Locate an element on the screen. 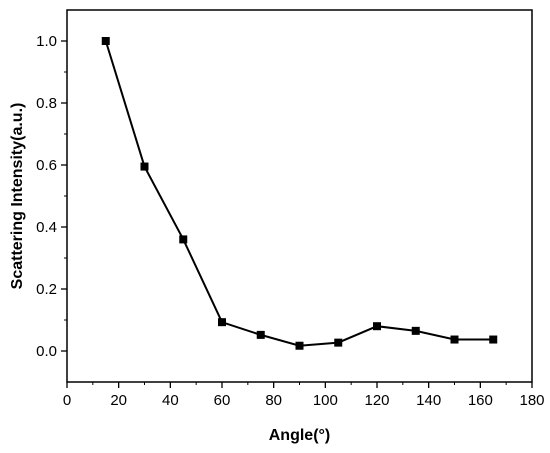 The width and height of the screenshot is (550, 453). x-tick-label: 40 is located at coordinates (170, 400).